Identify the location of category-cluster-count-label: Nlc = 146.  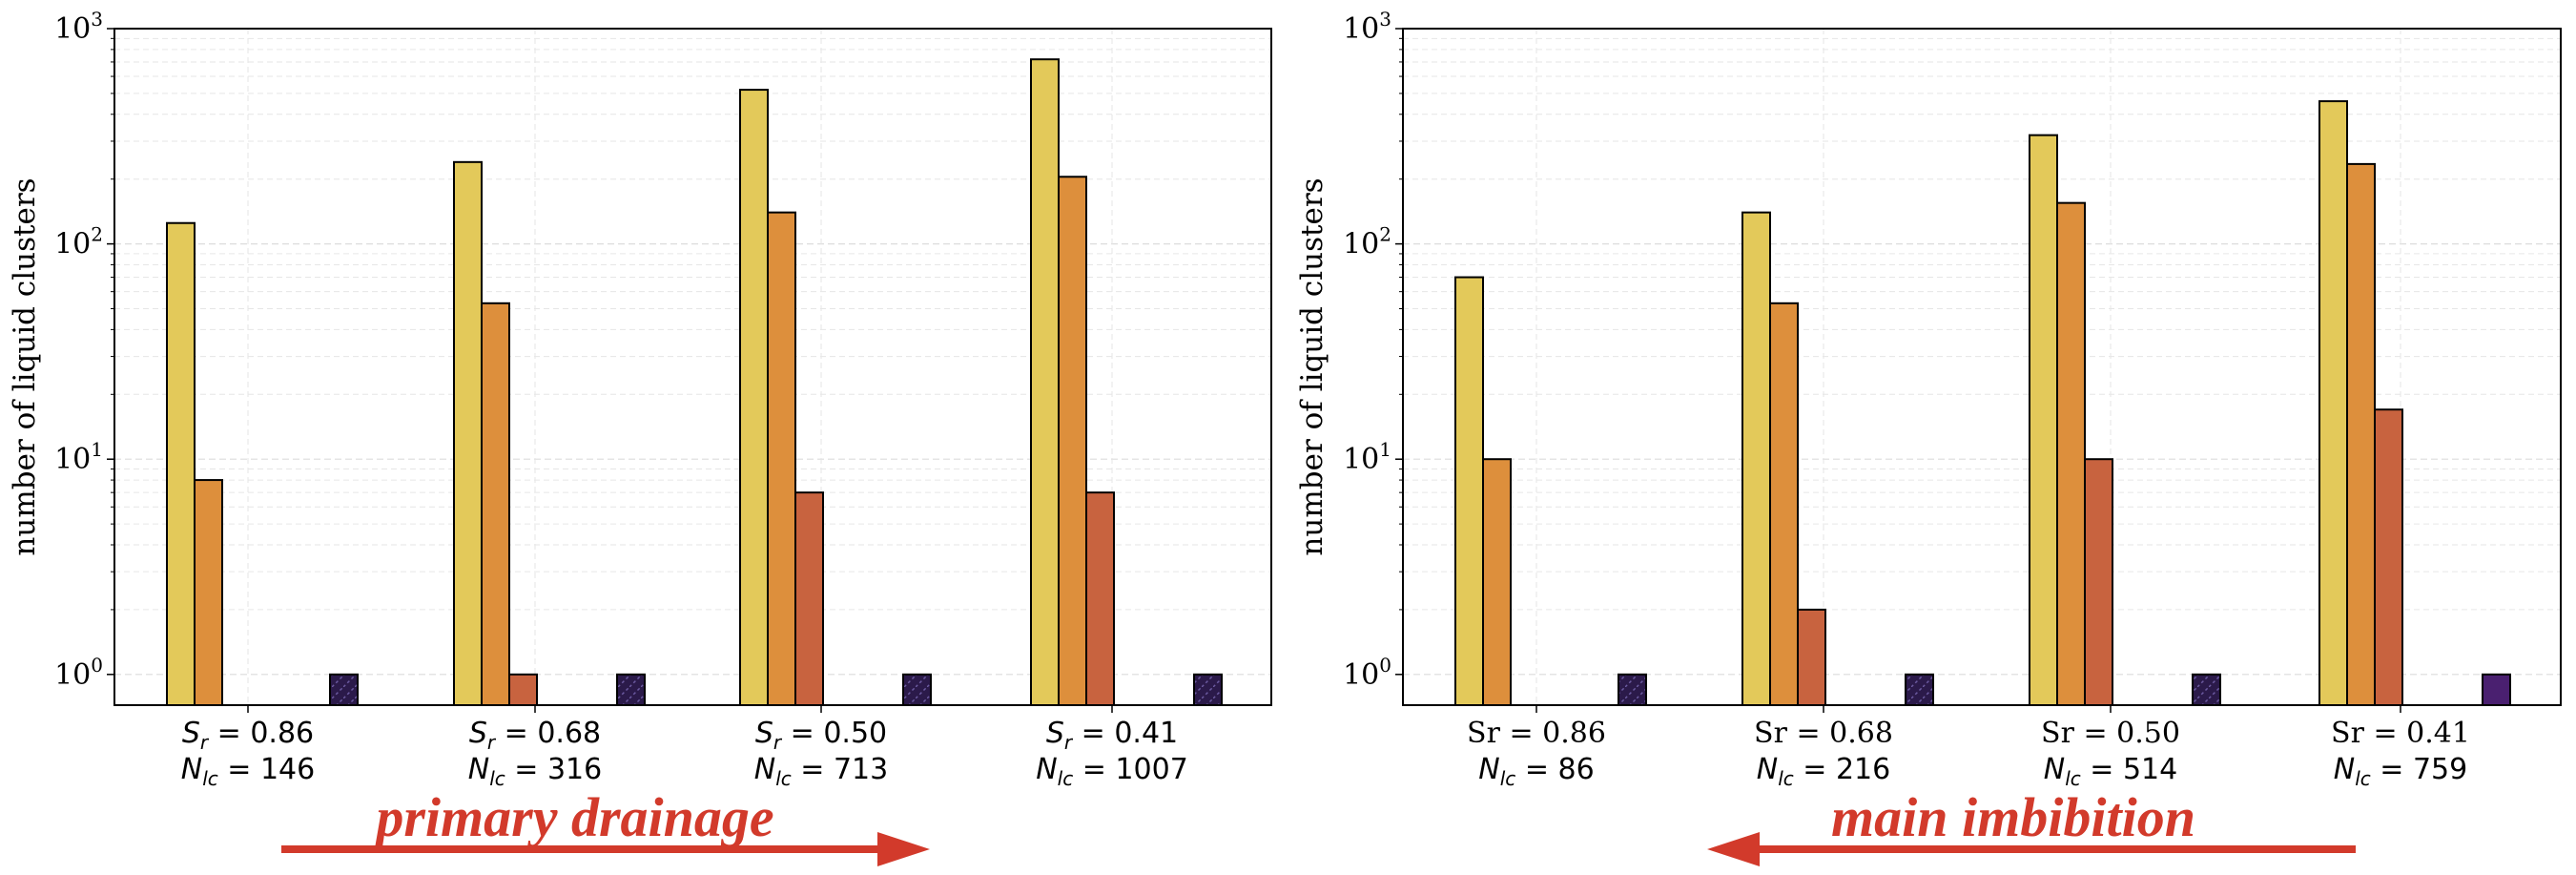
(249, 772).